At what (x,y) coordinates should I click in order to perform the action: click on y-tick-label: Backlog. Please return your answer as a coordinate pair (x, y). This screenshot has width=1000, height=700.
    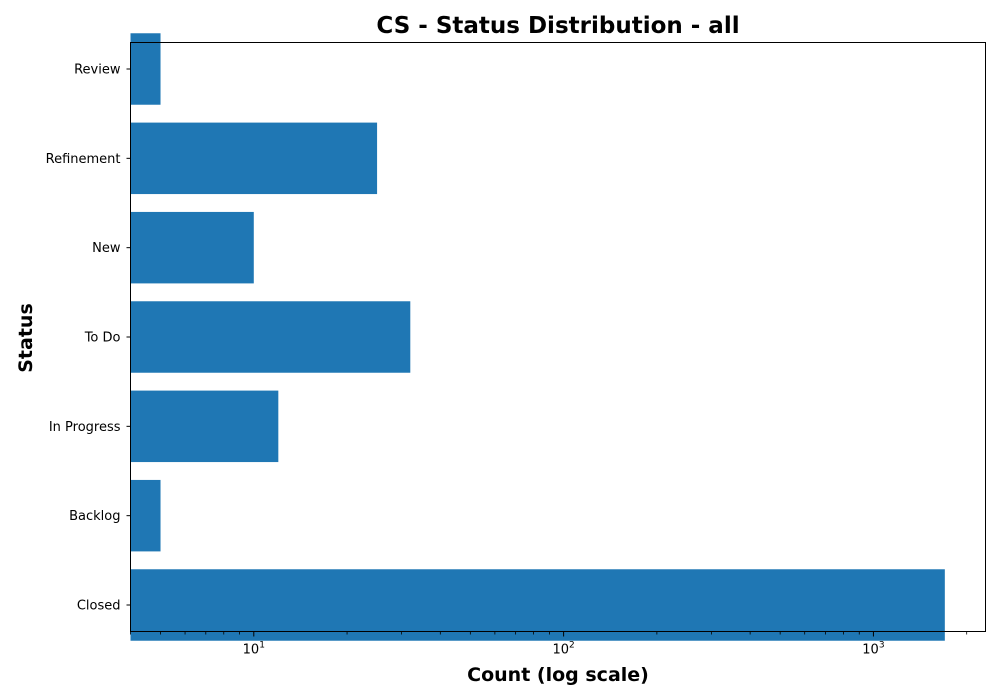
    Looking at the image, I should click on (94, 516).